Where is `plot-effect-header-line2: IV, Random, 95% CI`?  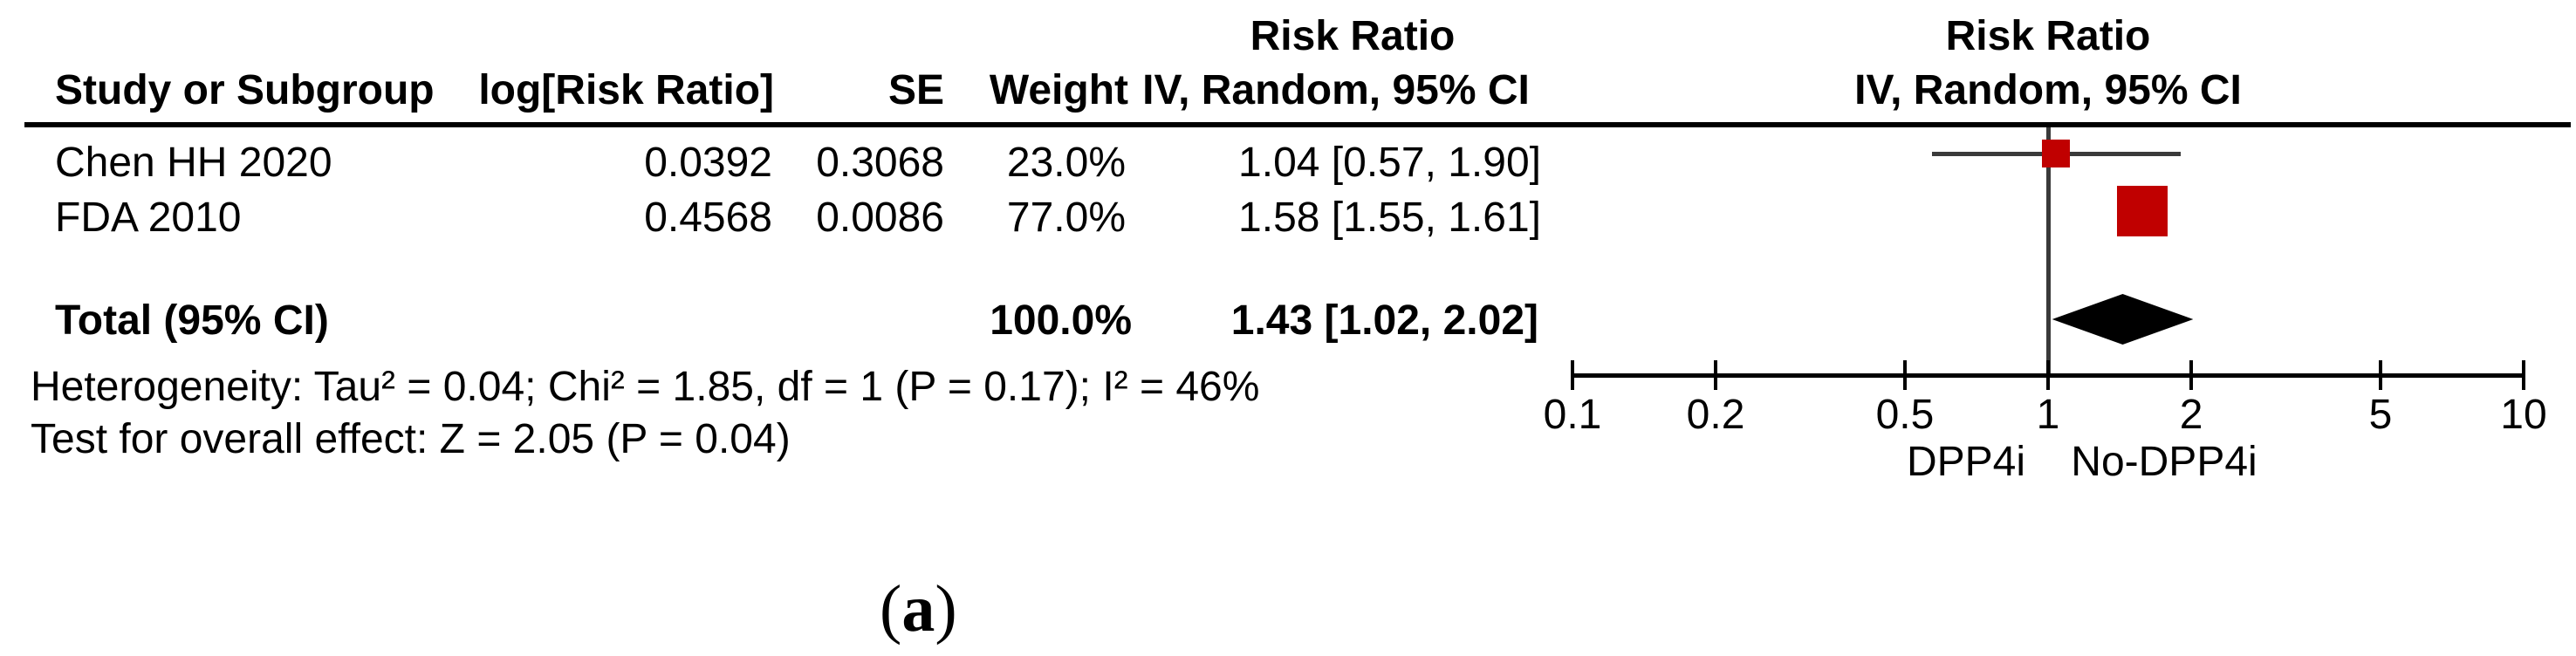 plot-effect-header-line2: IV, Random, 95% CI is located at coordinates (2048, 90).